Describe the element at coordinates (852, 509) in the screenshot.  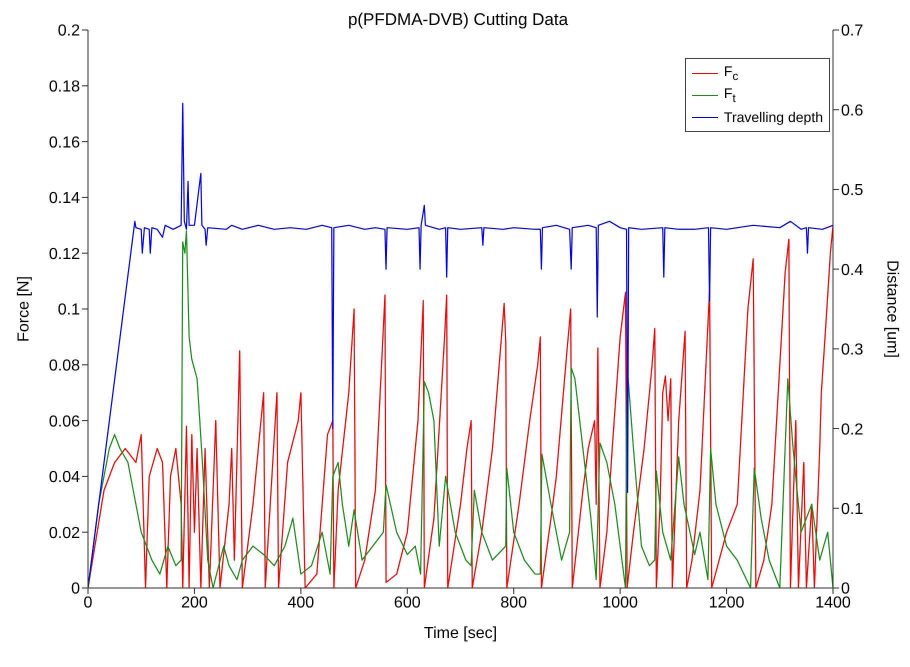
I see `y2-tick-label: 0.1` at that location.